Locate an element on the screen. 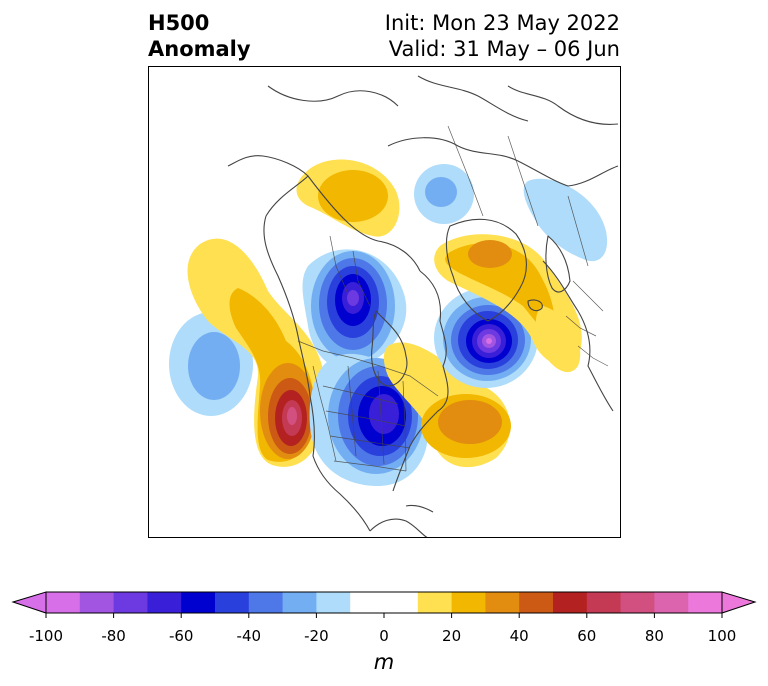 The width and height of the screenshot is (768, 686). colorbar: -100 -80 -60 -40 -20 0 20 40 60 80 100 m is located at coordinates (384, 632).